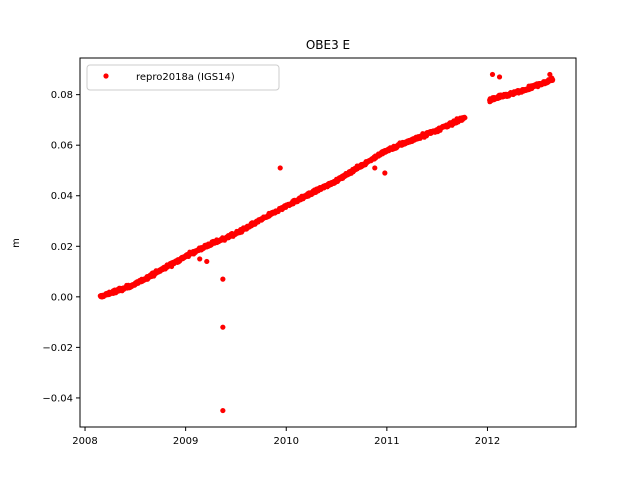 The width and height of the screenshot is (640, 480). What do you see at coordinates (16, 243) in the screenshot?
I see `y-axis-label: m` at bounding box center [16, 243].